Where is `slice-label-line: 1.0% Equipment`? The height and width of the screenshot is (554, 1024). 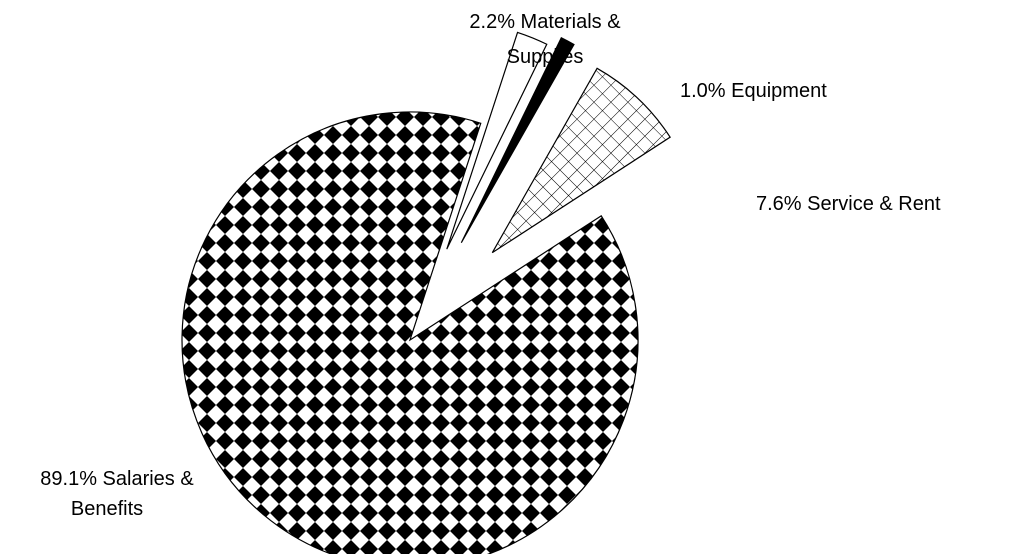
slice-label-line: 1.0% Equipment is located at coordinates (753, 91).